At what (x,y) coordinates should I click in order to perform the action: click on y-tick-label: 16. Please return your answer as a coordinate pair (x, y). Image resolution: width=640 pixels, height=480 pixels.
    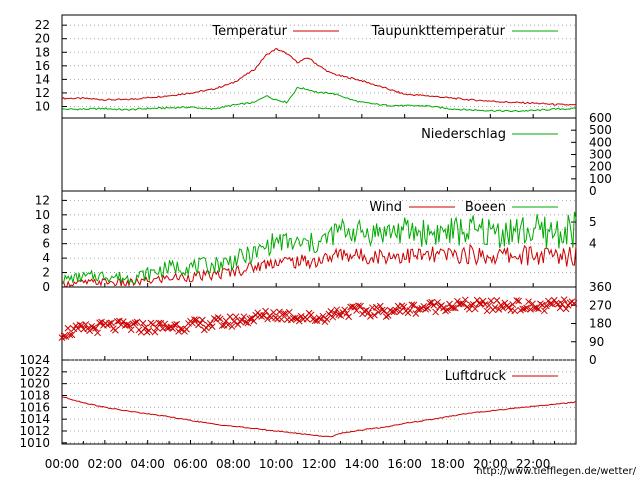
    Looking at the image, I should click on (42, 66).